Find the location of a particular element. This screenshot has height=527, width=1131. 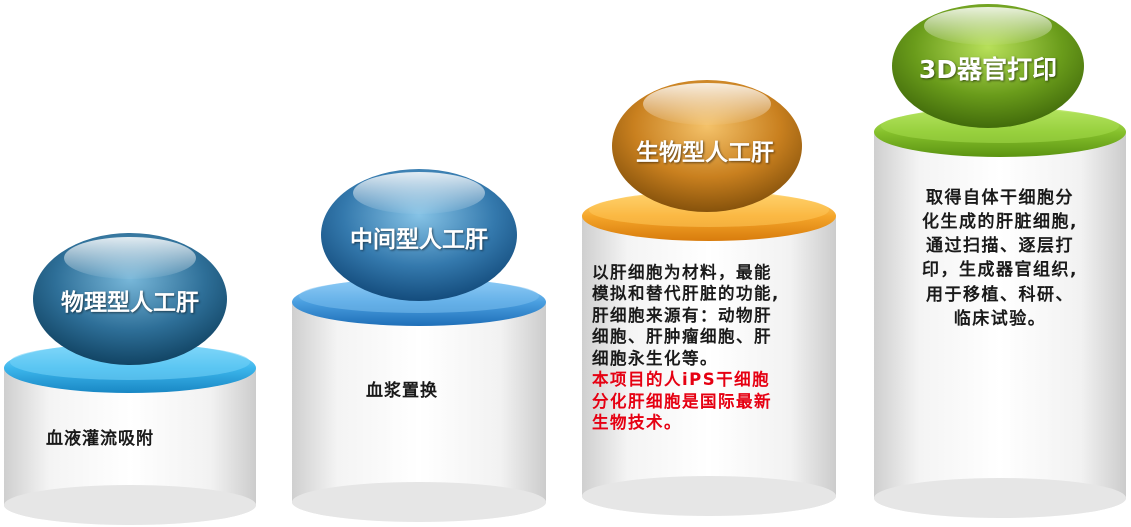

stage-3-highlight-line: 本项目的人iPS干细胞 is located at coordinates (681, 380).